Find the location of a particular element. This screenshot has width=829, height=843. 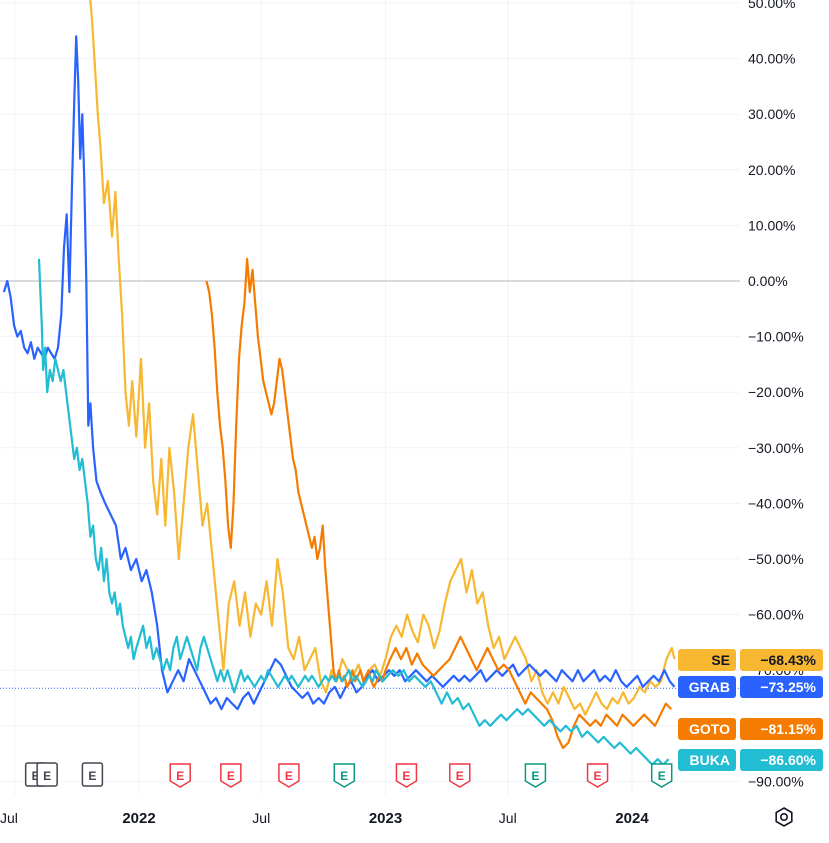

series-value-label: −81.15% is located at coordinates (788, 729).